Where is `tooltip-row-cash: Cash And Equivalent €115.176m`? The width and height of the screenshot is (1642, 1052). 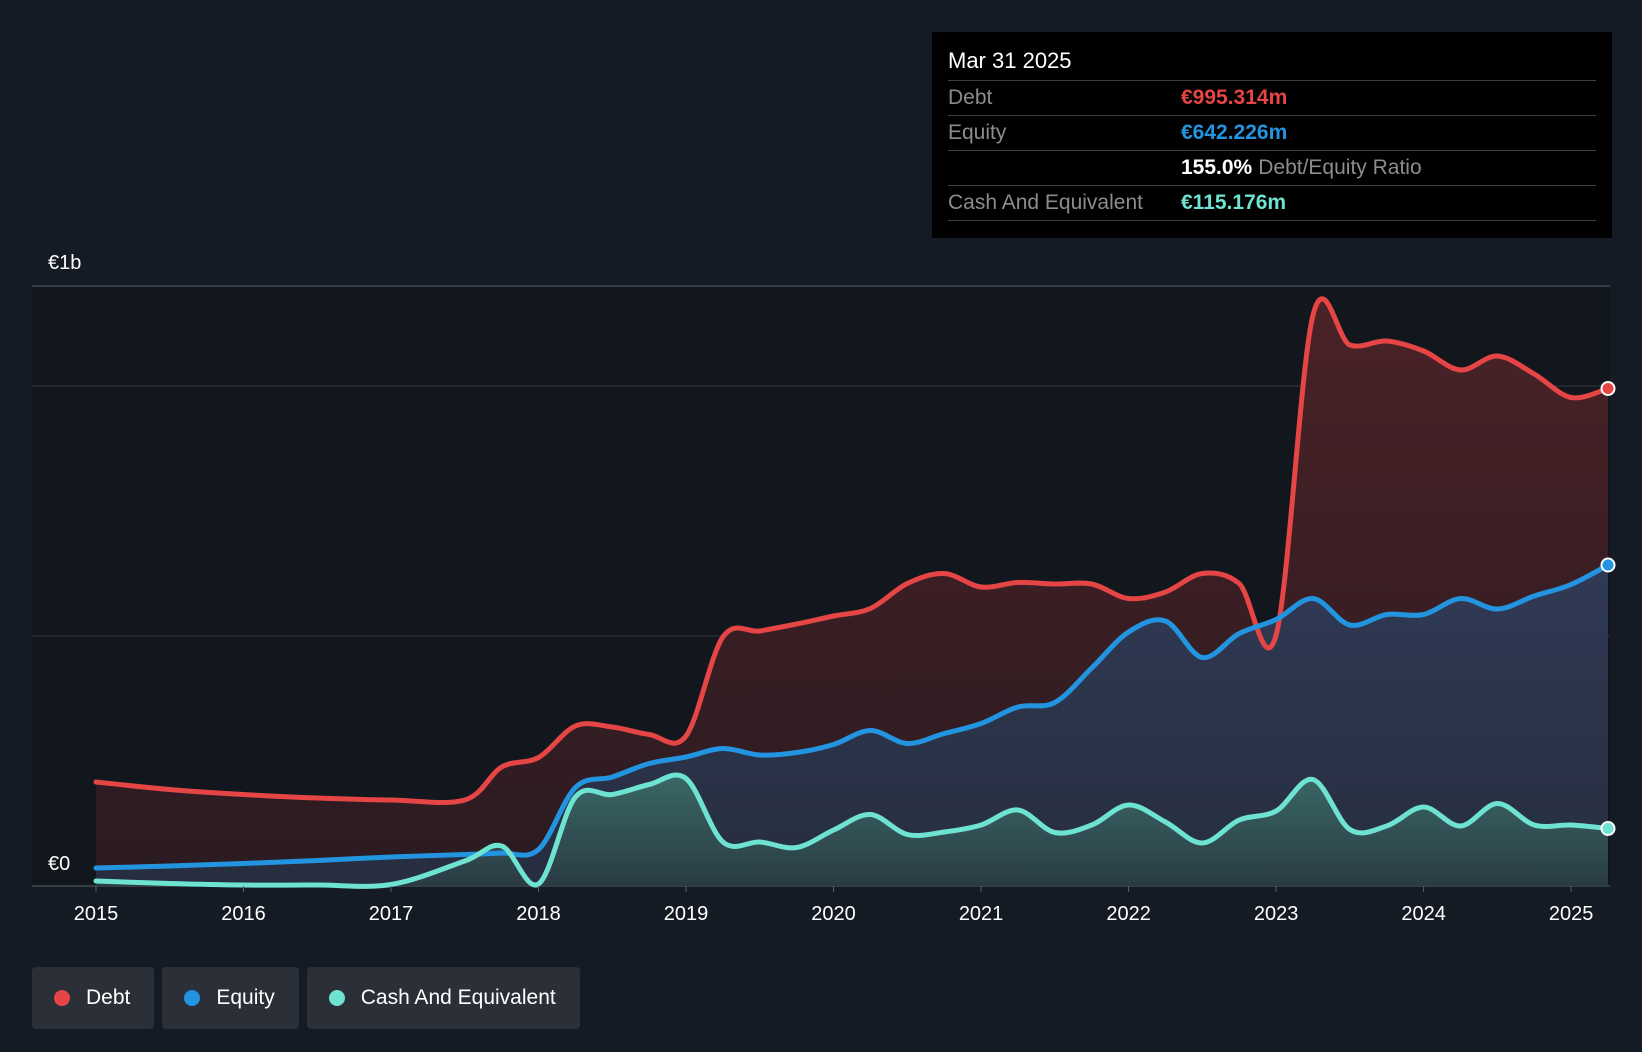
tooltip-row-cash: Cash And Equivalent €115.176m is located at coordinates (1272, 203).